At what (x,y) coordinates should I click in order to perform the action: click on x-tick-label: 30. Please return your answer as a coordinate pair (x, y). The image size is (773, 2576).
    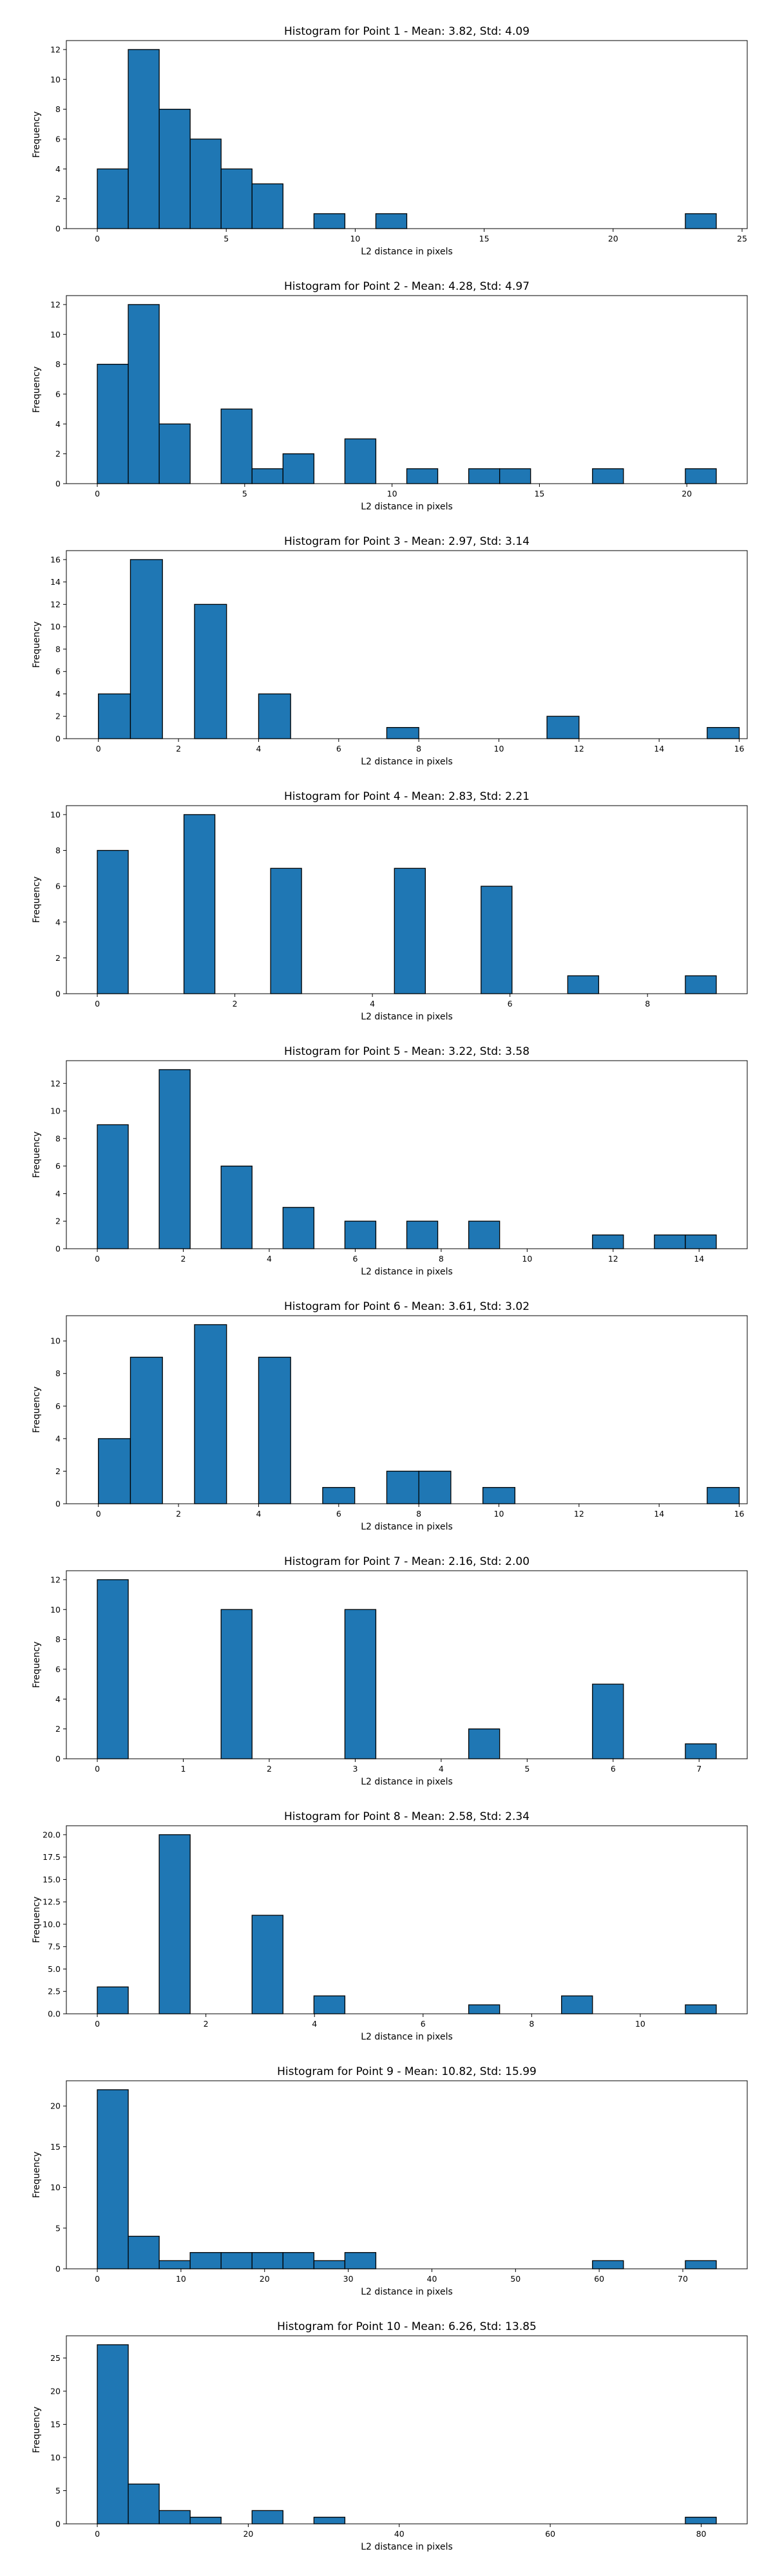
    Looking at the image, I should click on (348, 2279).